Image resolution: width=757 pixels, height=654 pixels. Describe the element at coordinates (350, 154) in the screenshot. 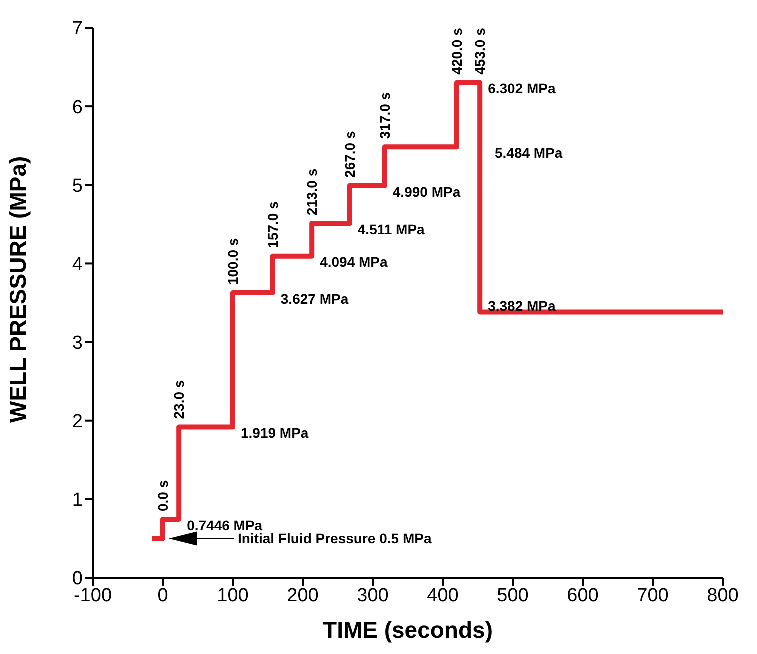

I see `annotation: 267.0 s` at that location.